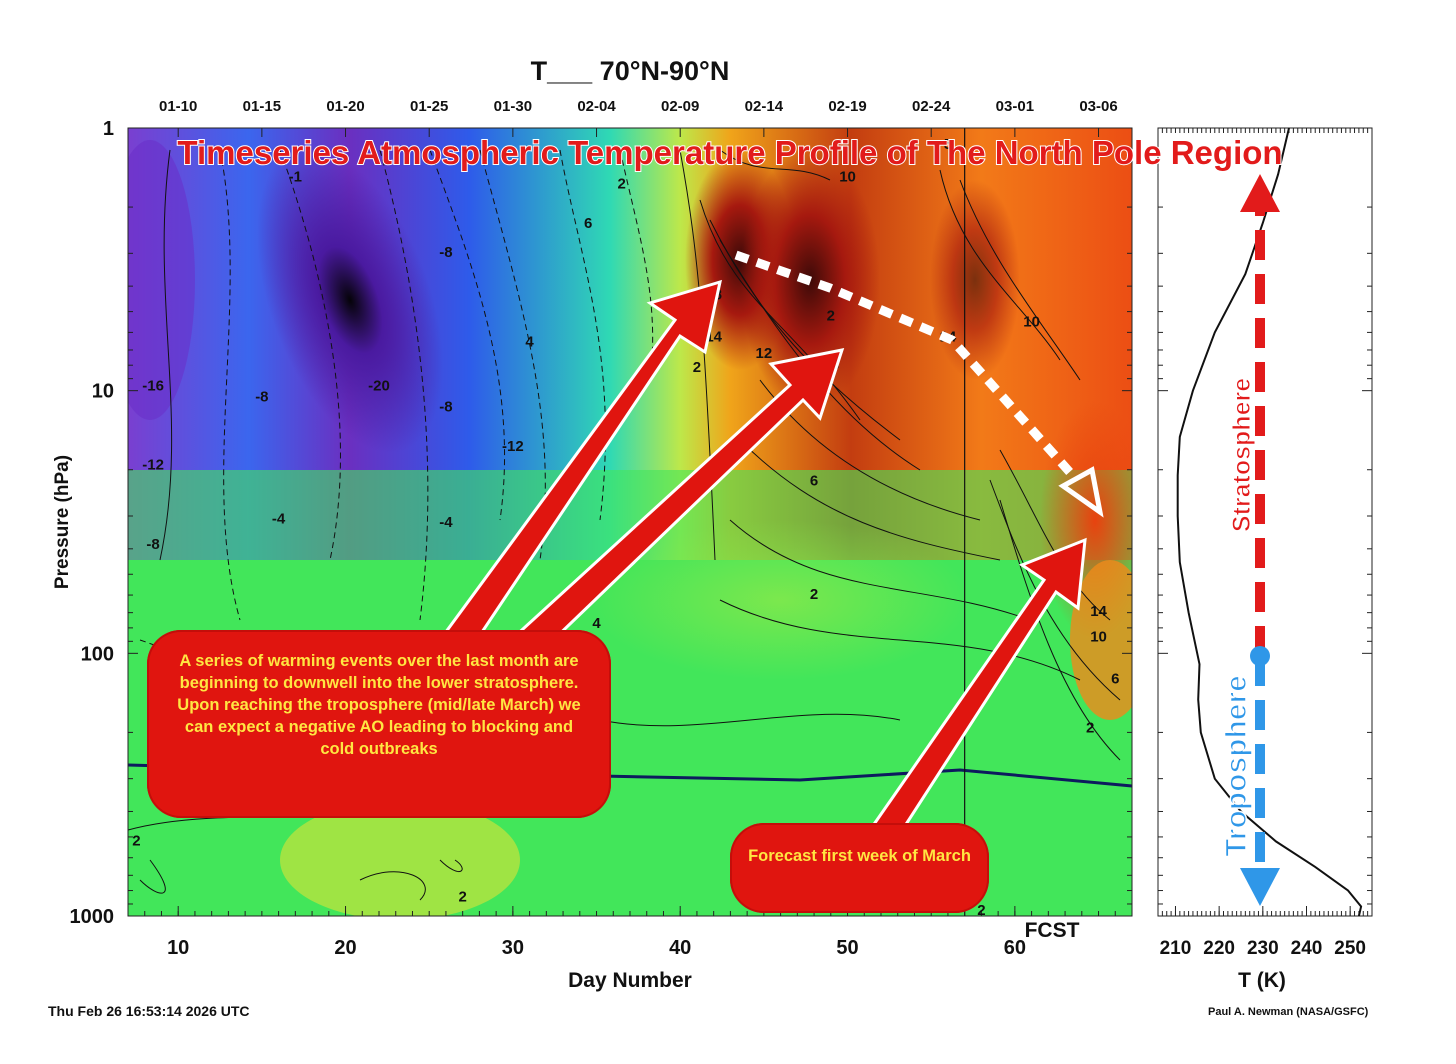  Describe the element at coordinates (178, 106) in the screenshot. I see `date-tick-label: 01-10` at that location.